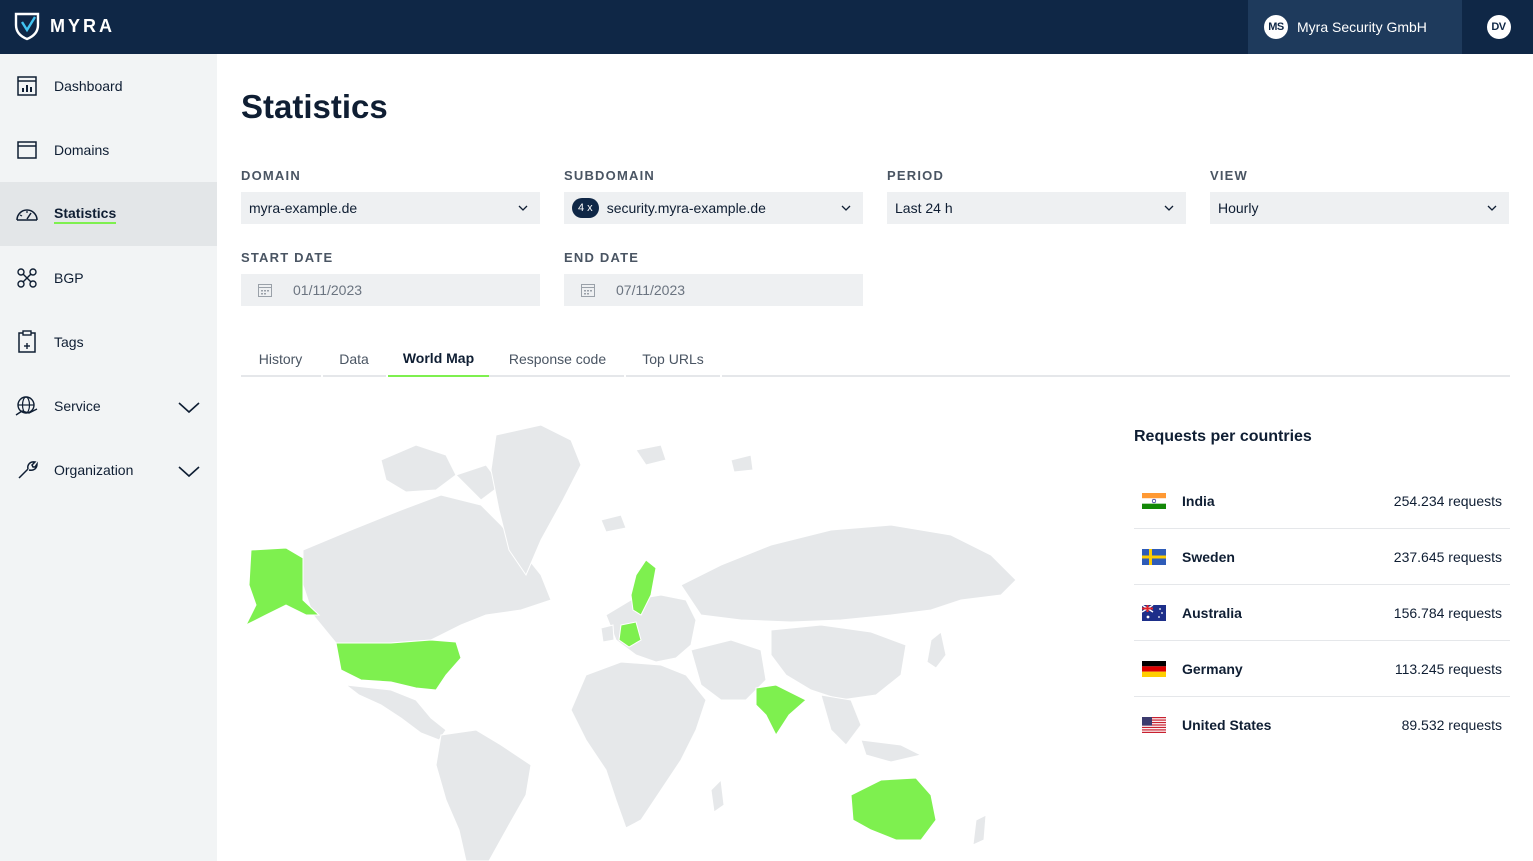 This screenshot has height=861, width=1533. Describe the element at coordinates (303, 208) in the screenshot. I see `domain-value: myra-example.de` at that location.